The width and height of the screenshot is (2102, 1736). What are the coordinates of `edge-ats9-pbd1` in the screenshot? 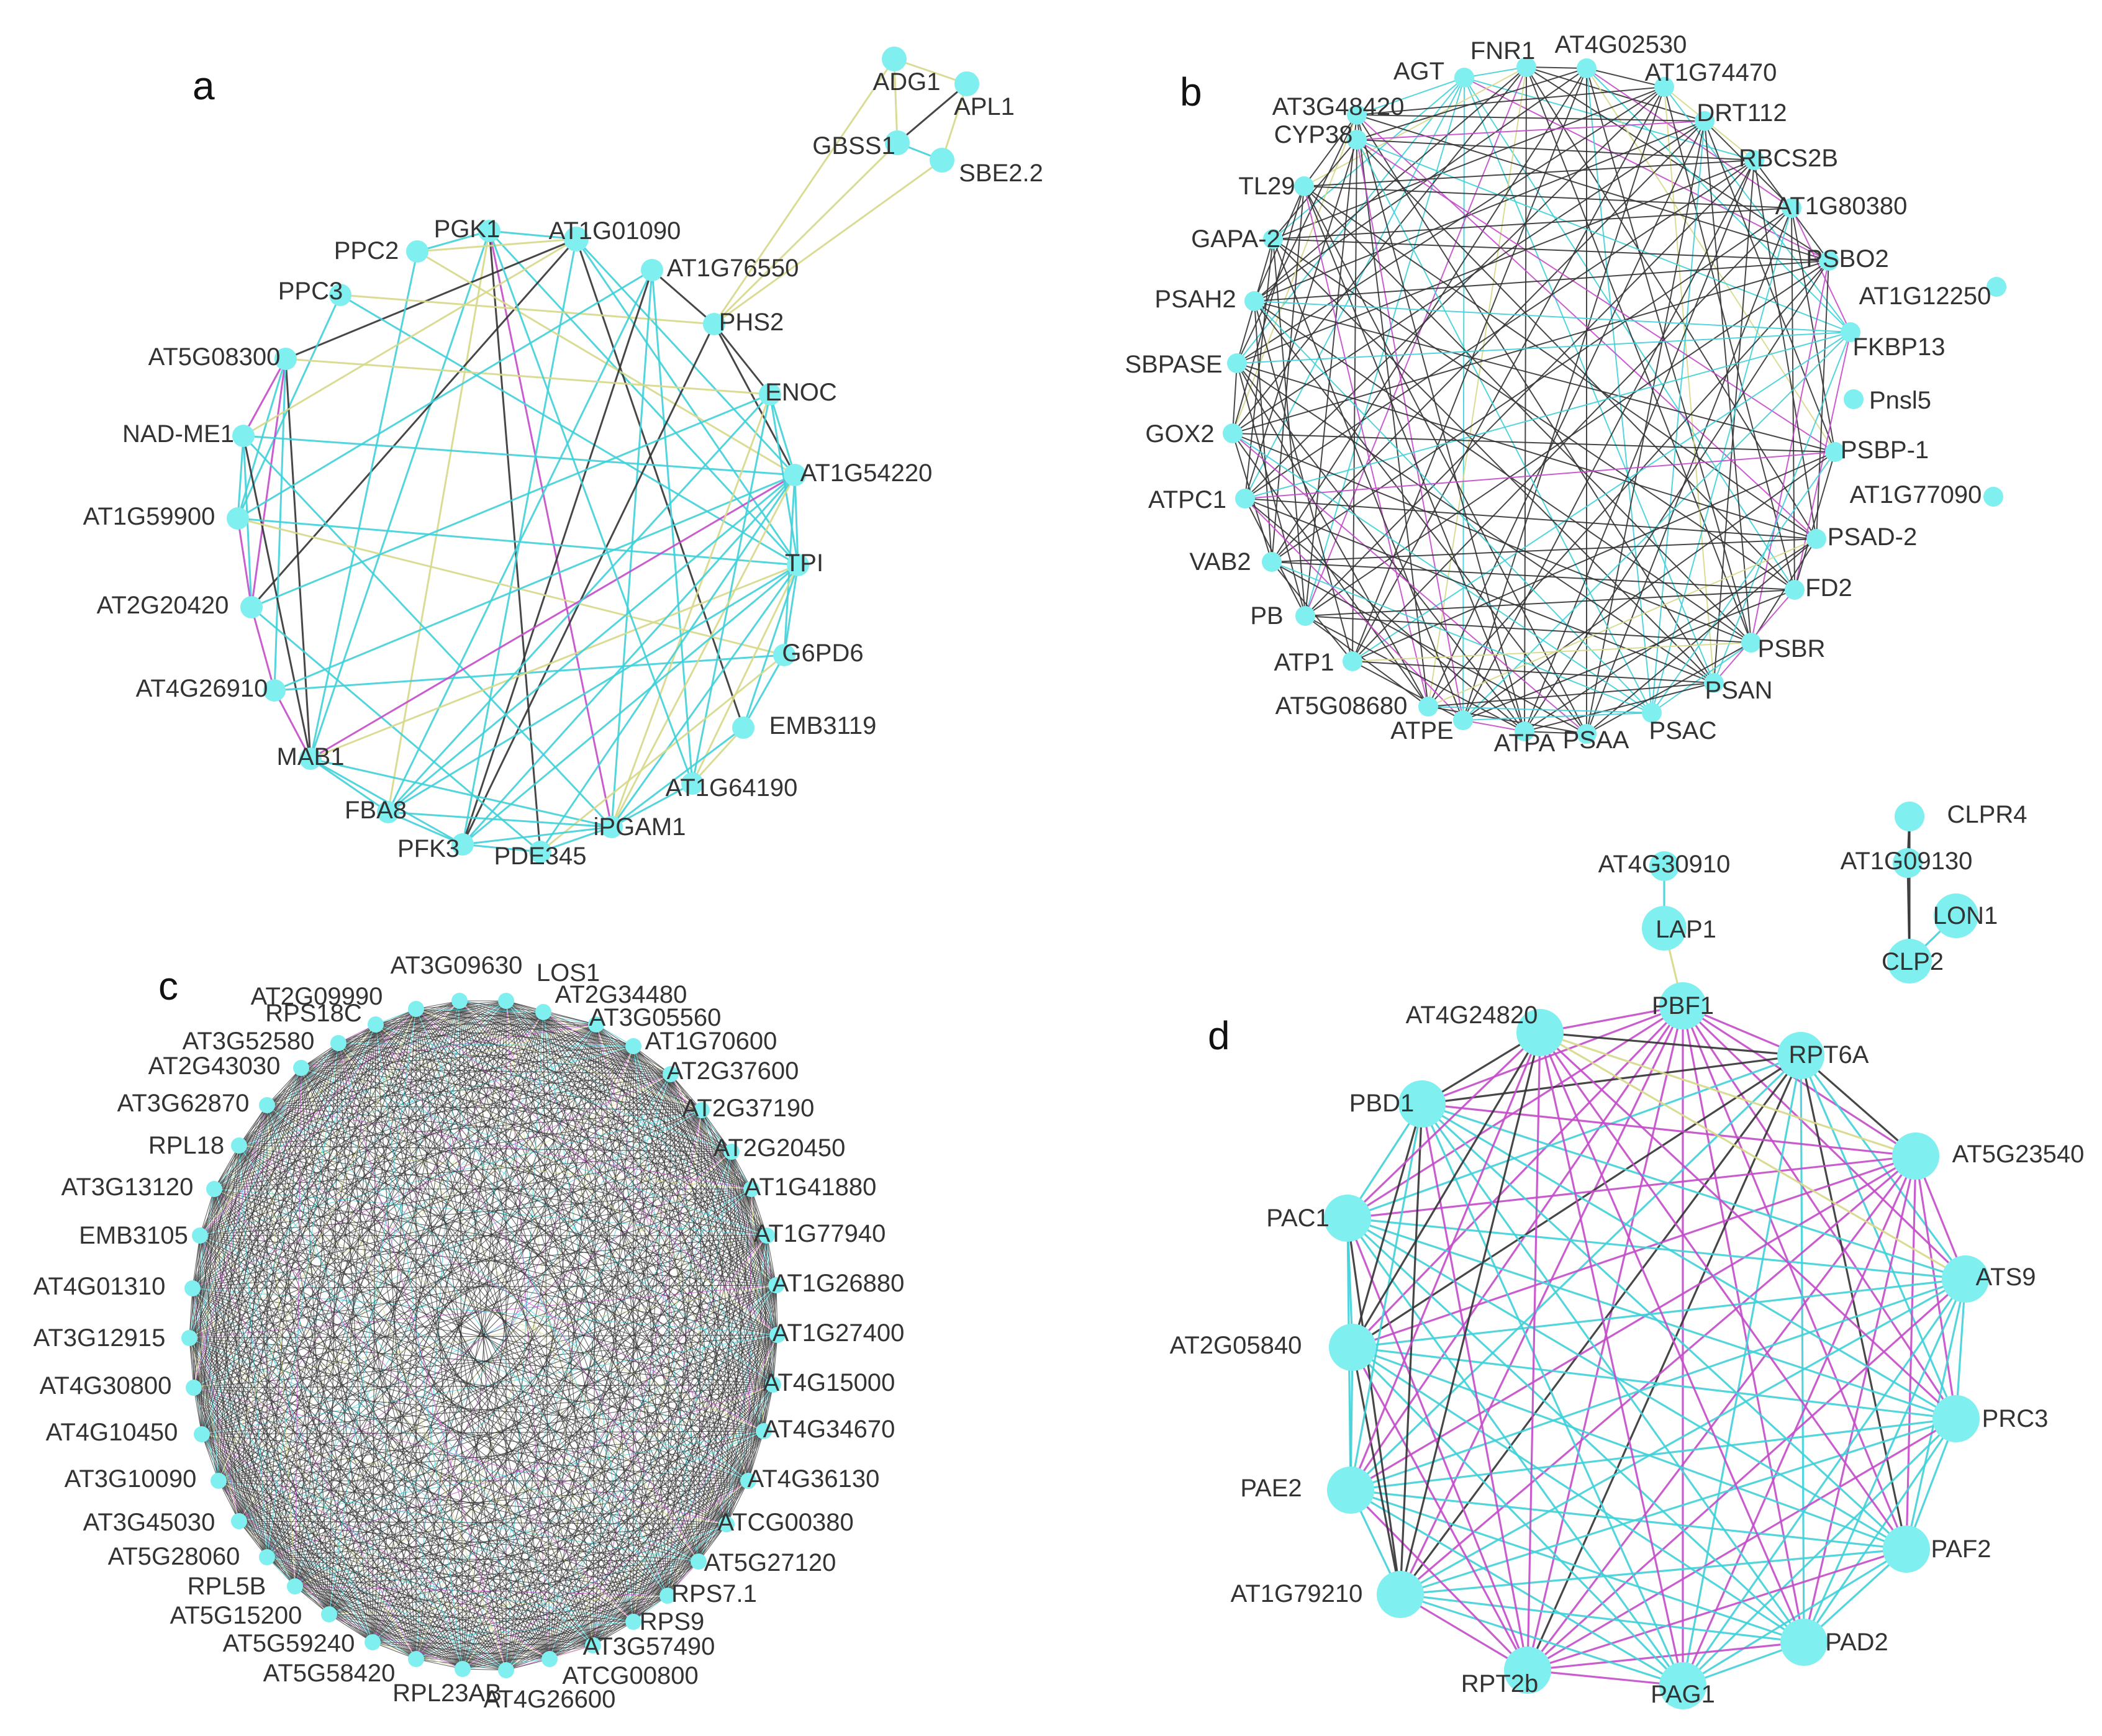 It's located at (1693, 1191).